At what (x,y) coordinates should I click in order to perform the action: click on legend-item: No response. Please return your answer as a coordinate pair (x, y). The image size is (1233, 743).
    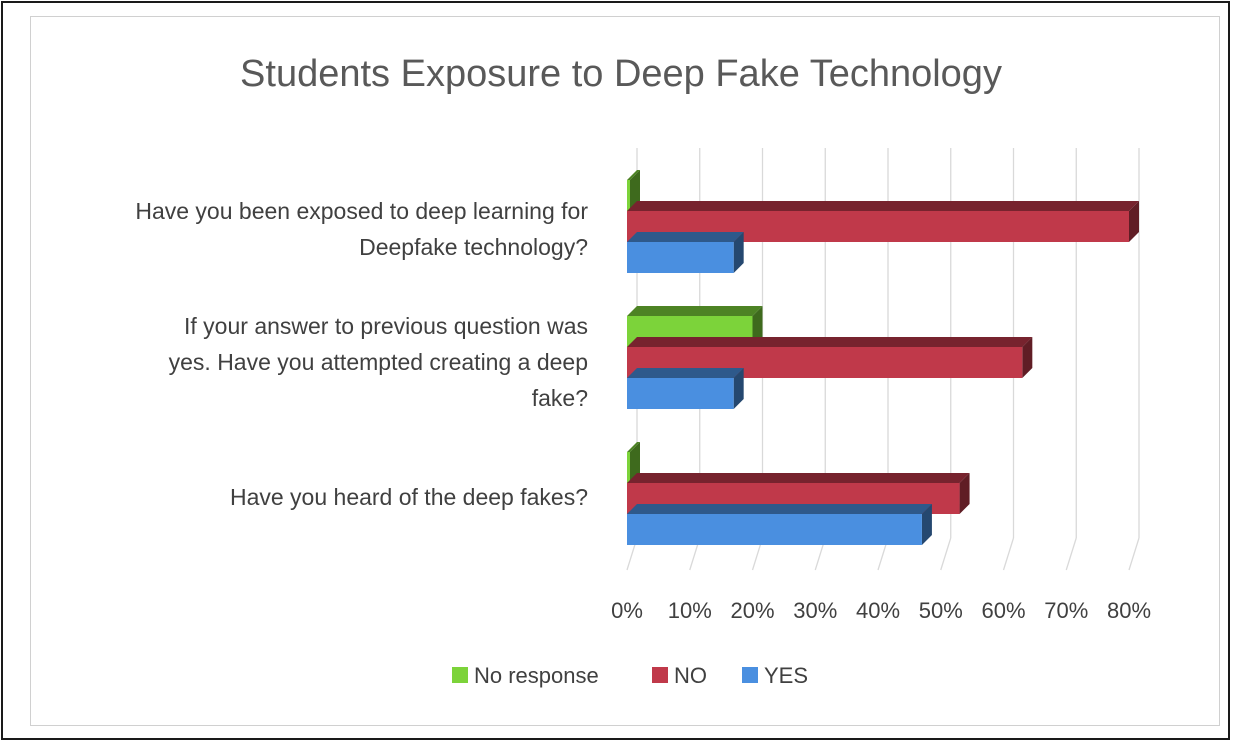
    Looking at the image, I should click on (525, 675).